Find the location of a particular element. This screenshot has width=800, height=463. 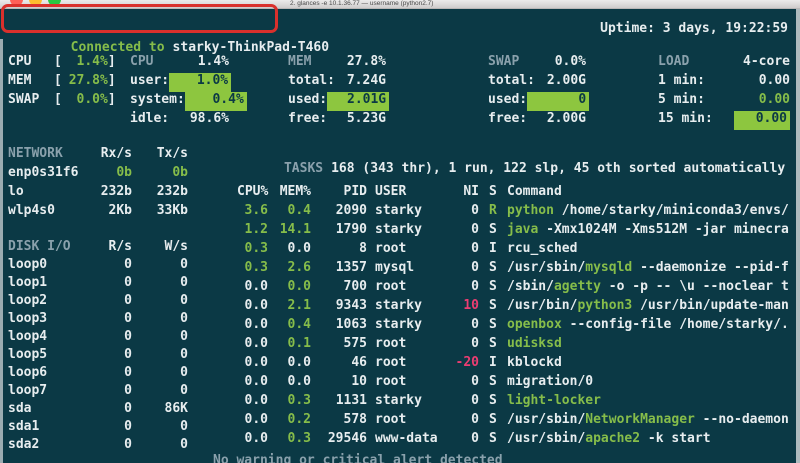

network-interface-row: wlp4s0 2Kb 33Kb is located at coordinates (119, 212).